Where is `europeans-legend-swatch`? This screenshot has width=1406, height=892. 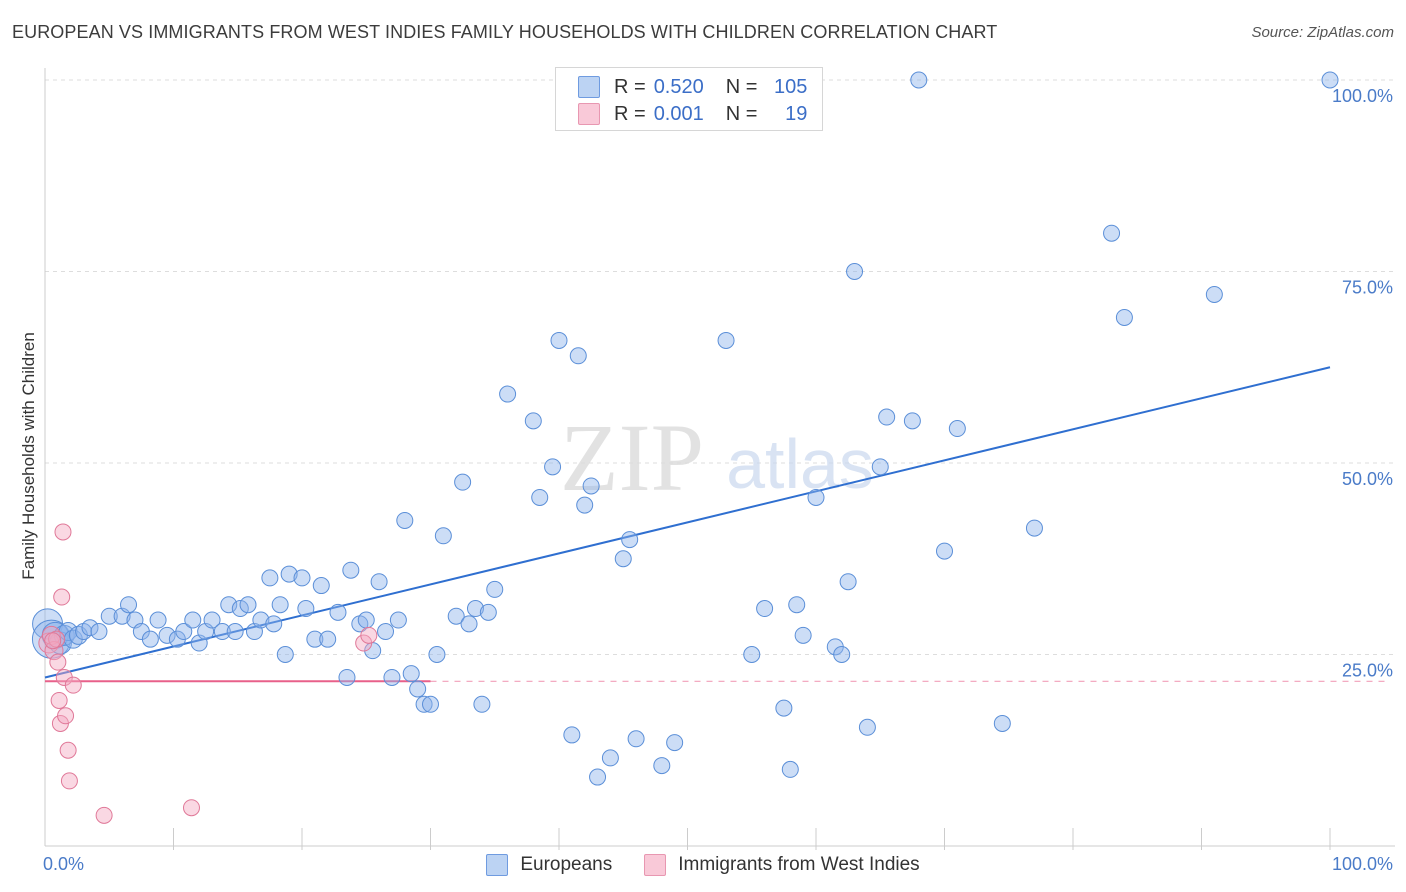 europeans-legend-swatch is located at coordinates (497, 865).